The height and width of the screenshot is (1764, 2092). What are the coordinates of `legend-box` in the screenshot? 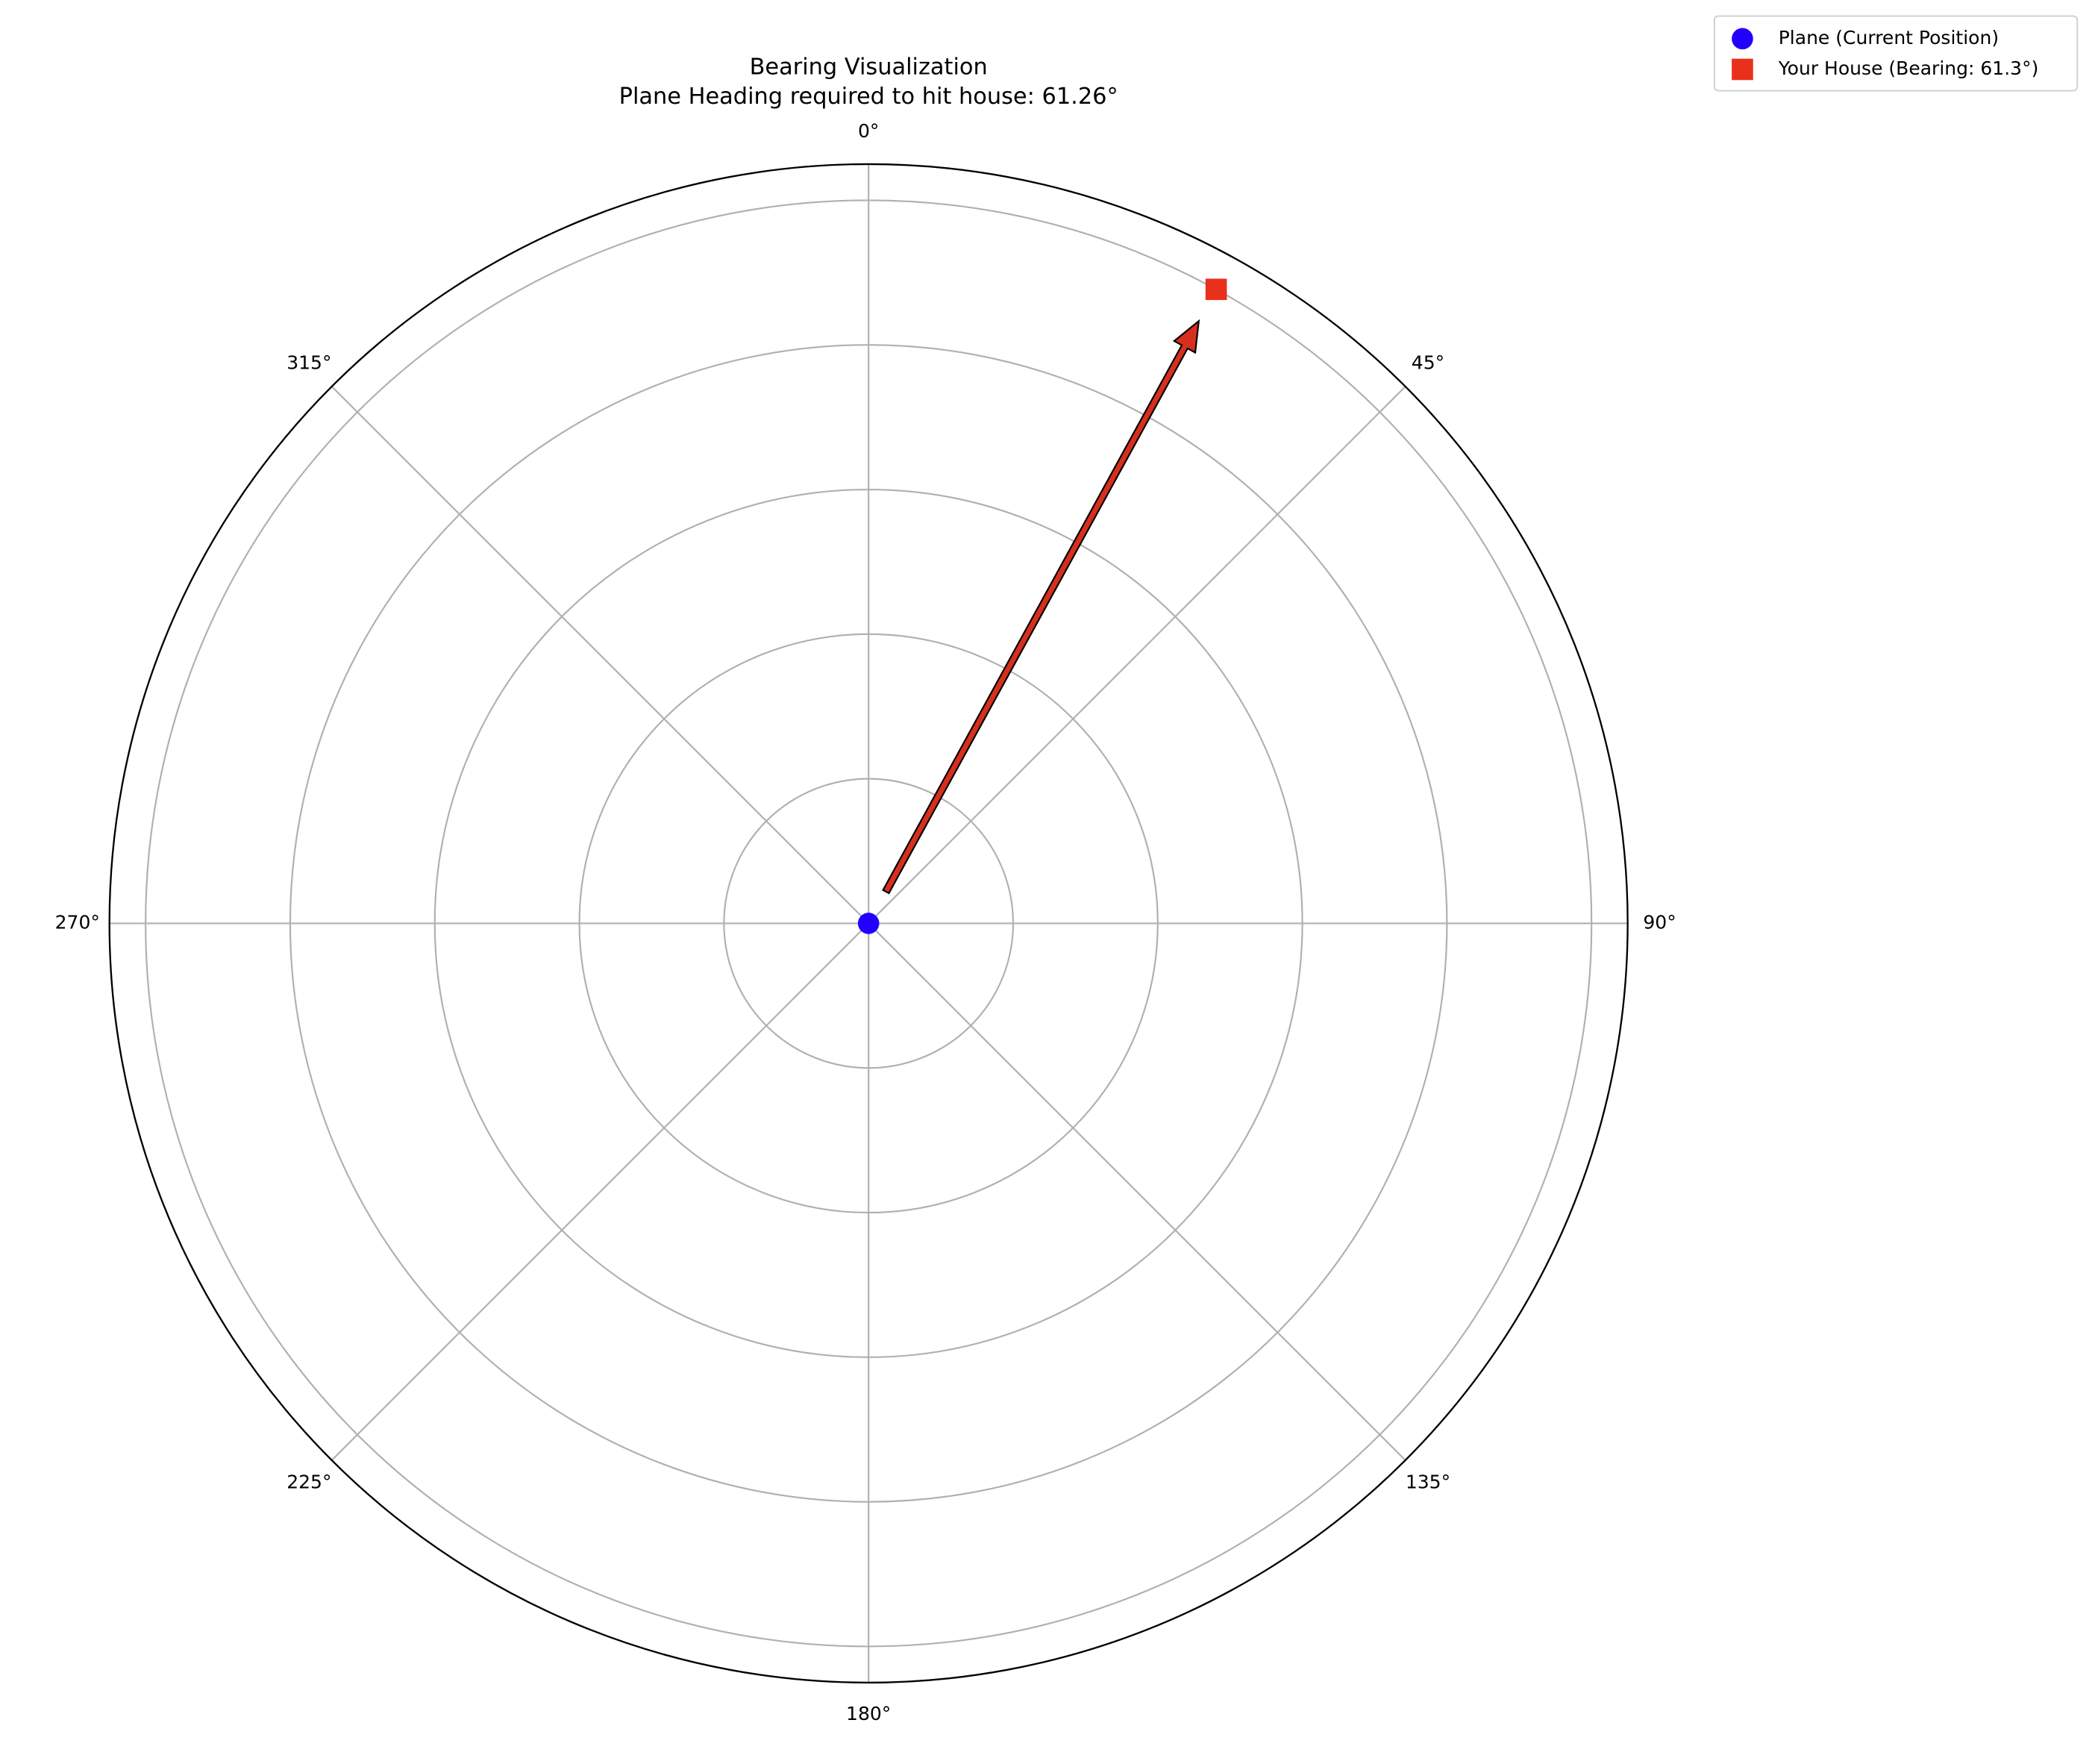 It's located at (1896, 53).